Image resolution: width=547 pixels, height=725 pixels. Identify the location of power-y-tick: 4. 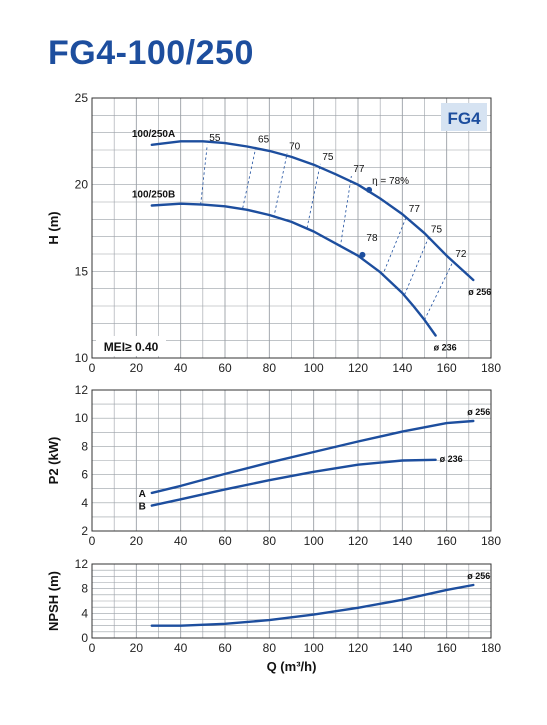
(84, 503).